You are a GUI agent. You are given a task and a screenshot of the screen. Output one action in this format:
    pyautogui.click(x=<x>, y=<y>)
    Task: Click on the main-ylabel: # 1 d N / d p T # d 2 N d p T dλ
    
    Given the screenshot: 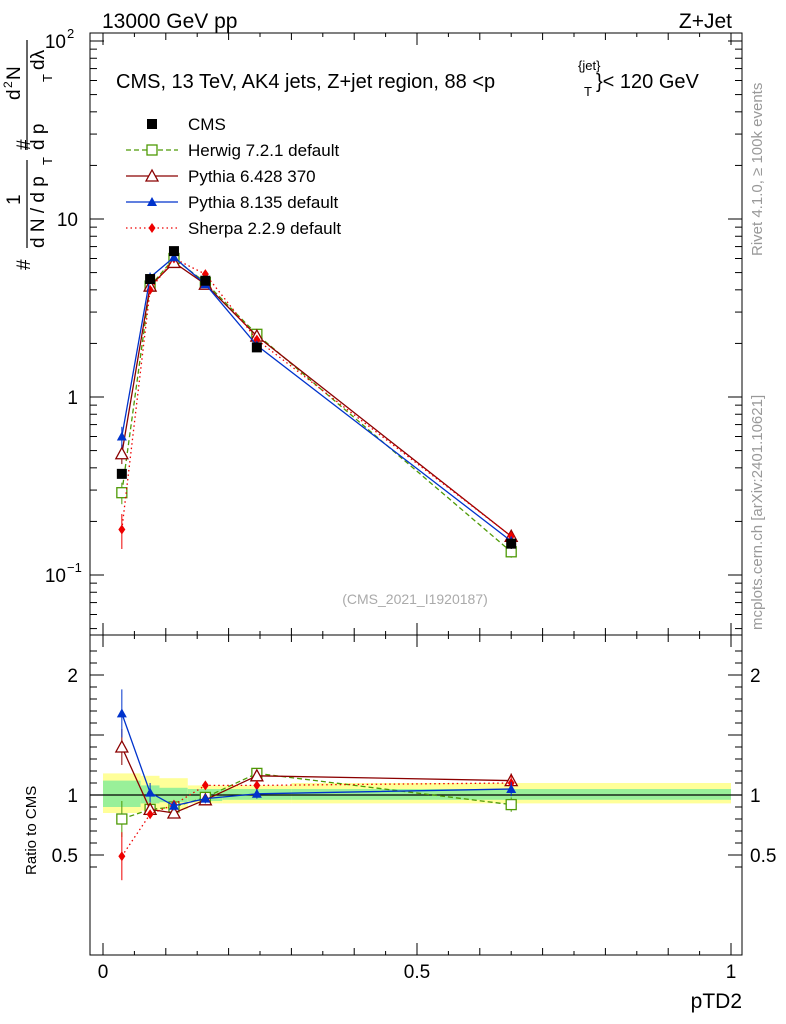 What is the action you would take?
    pyautogui.click(x=28, y=155)
    